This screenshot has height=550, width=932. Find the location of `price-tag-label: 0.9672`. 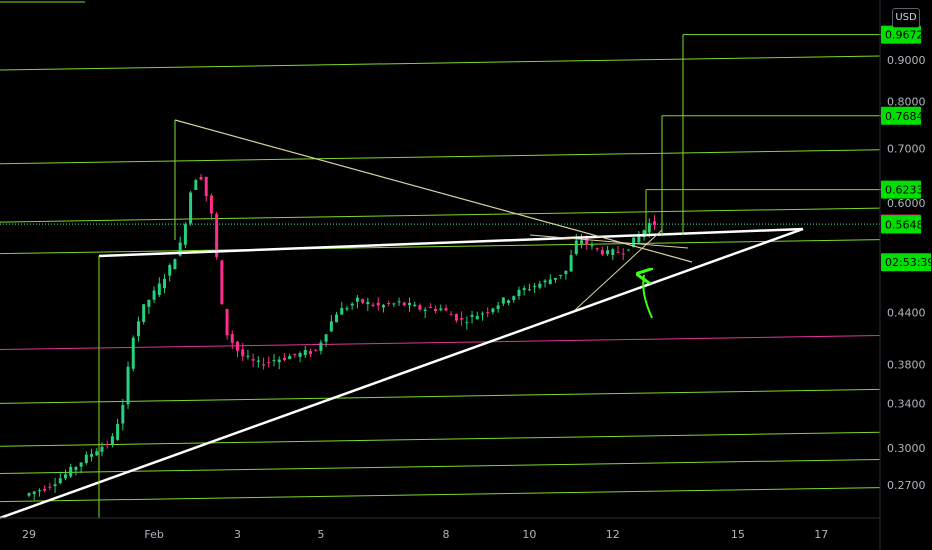

price-tag-label: 0.9672 is located at coordinates (904, 35).